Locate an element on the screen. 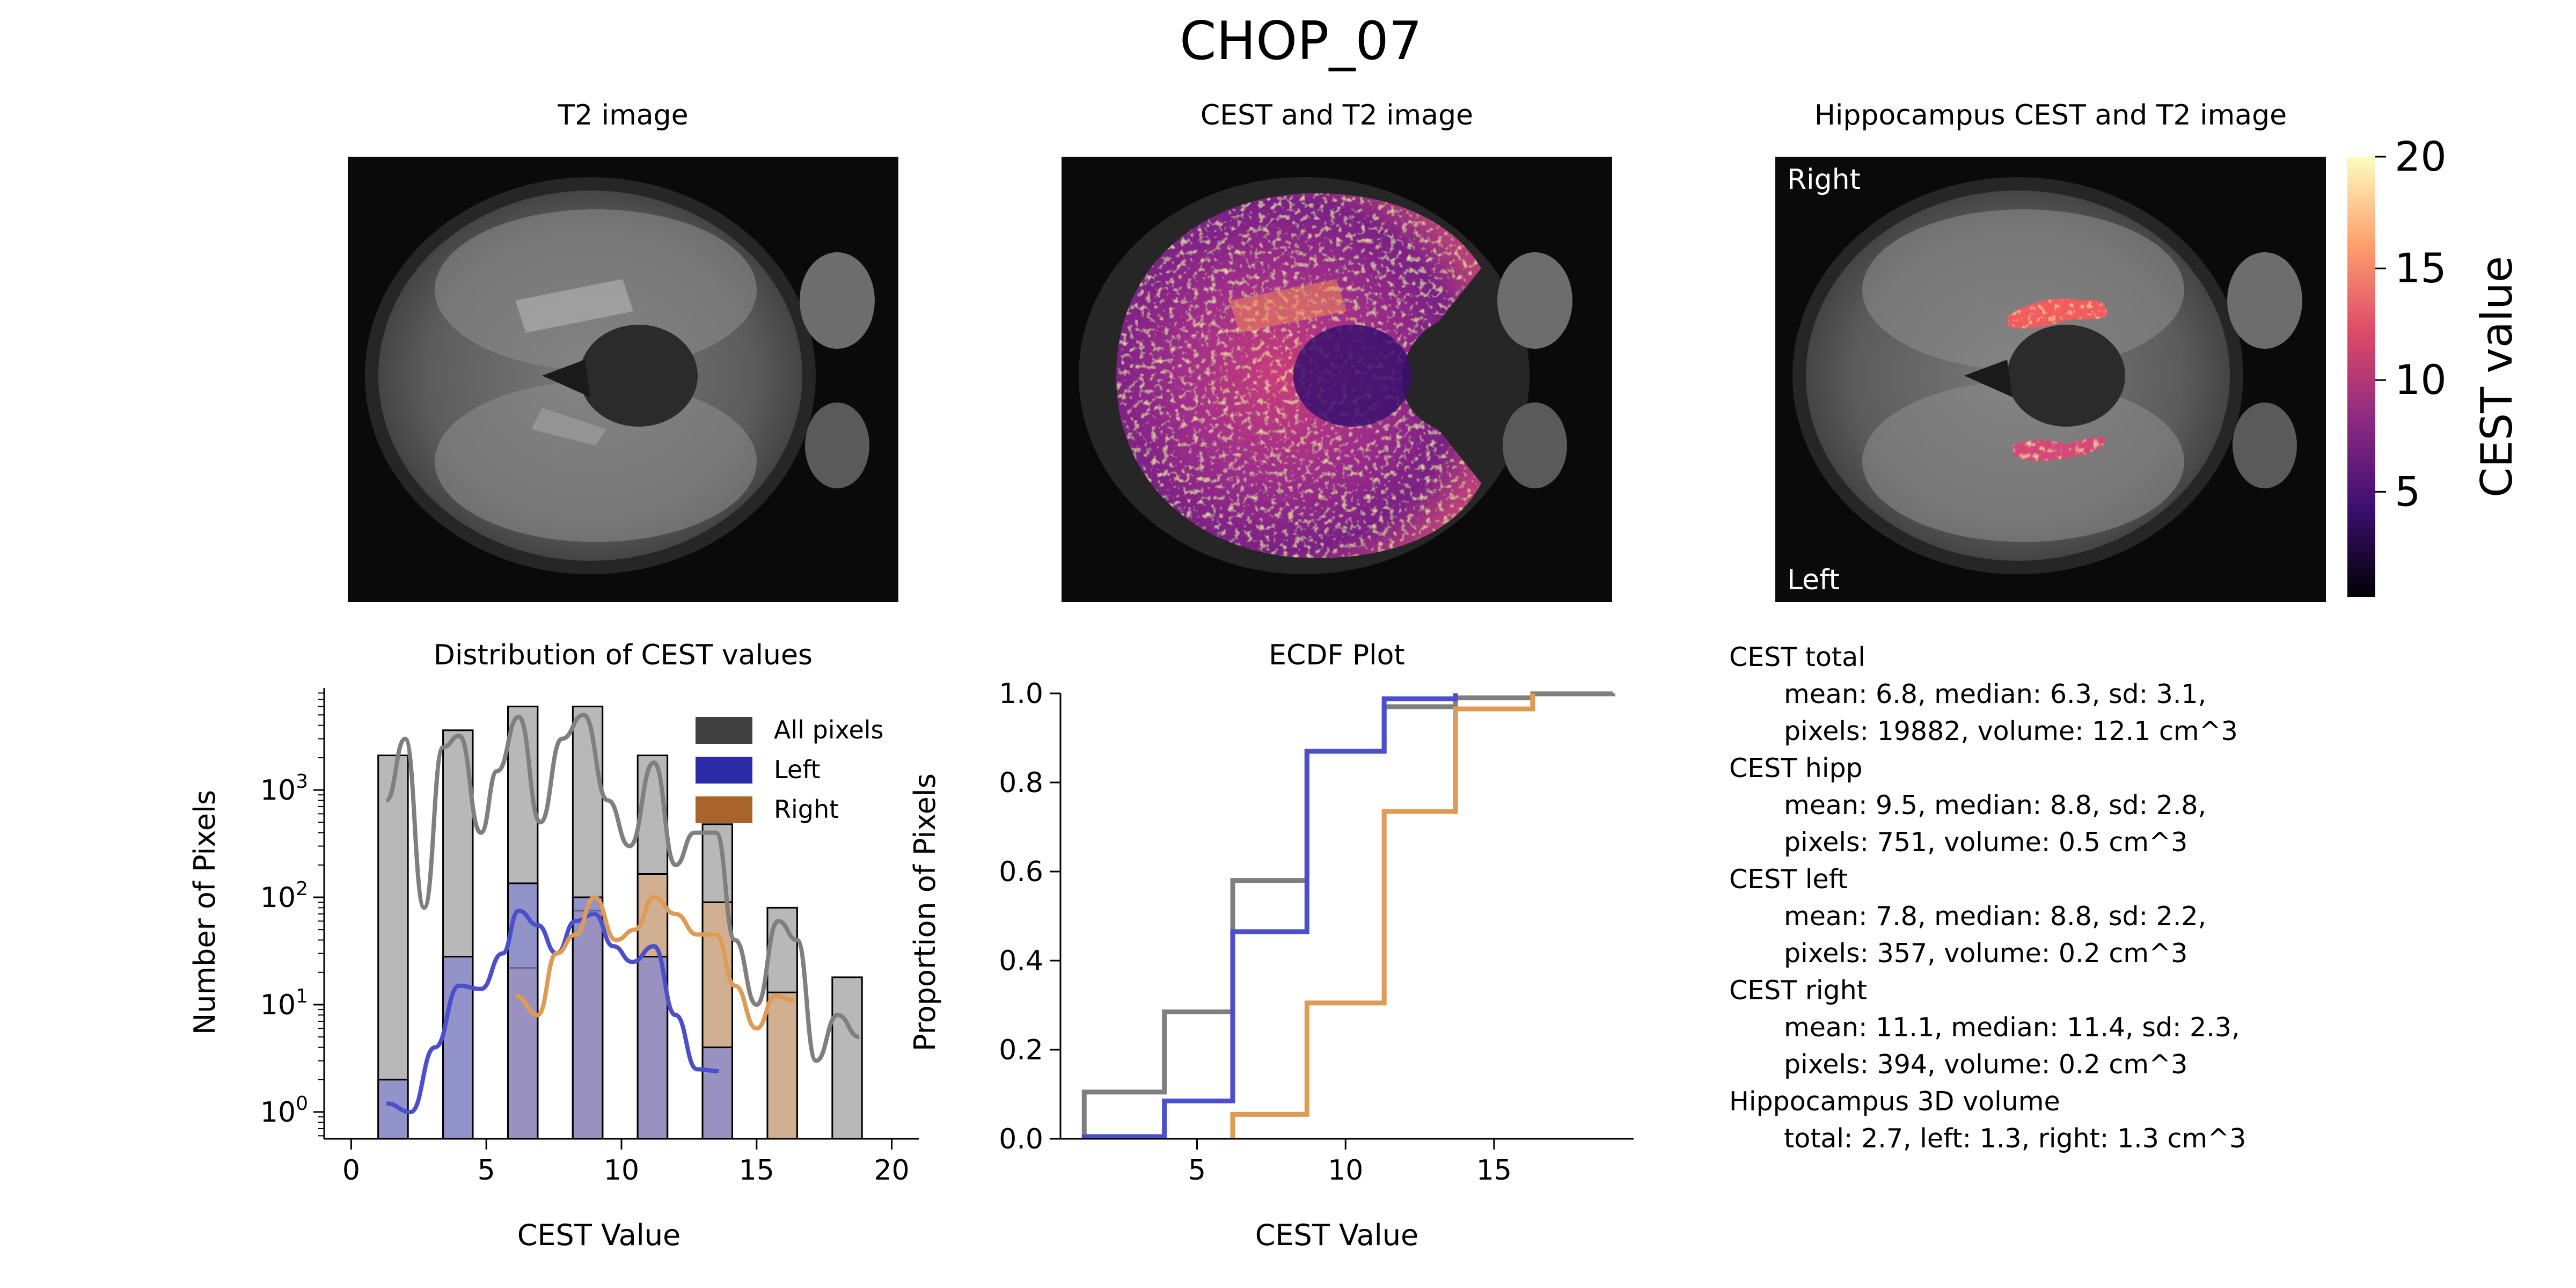 This screenshot has width=2576, height=1288. hist-y-tick-label: 10⁰ is located at coordinates (284, 1111).